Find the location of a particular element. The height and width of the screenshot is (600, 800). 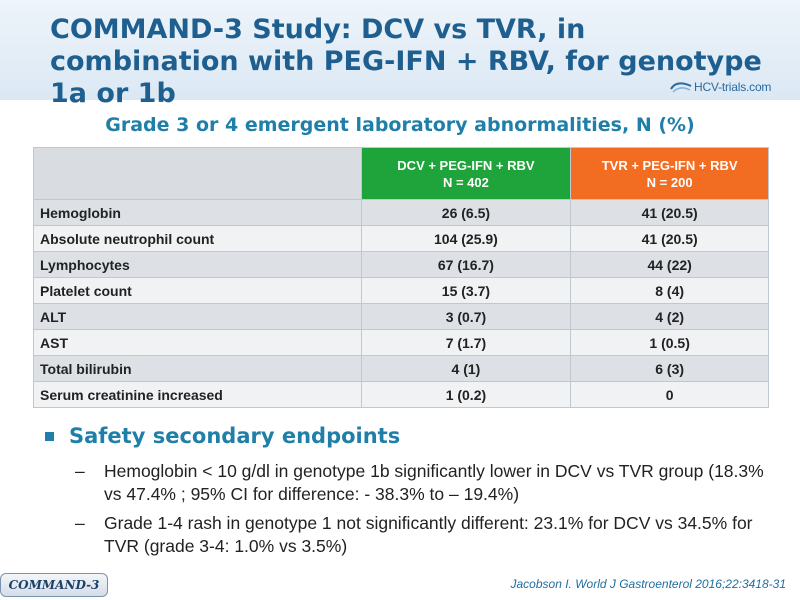

bullet-square-icon is located at coordinates (49, 436).